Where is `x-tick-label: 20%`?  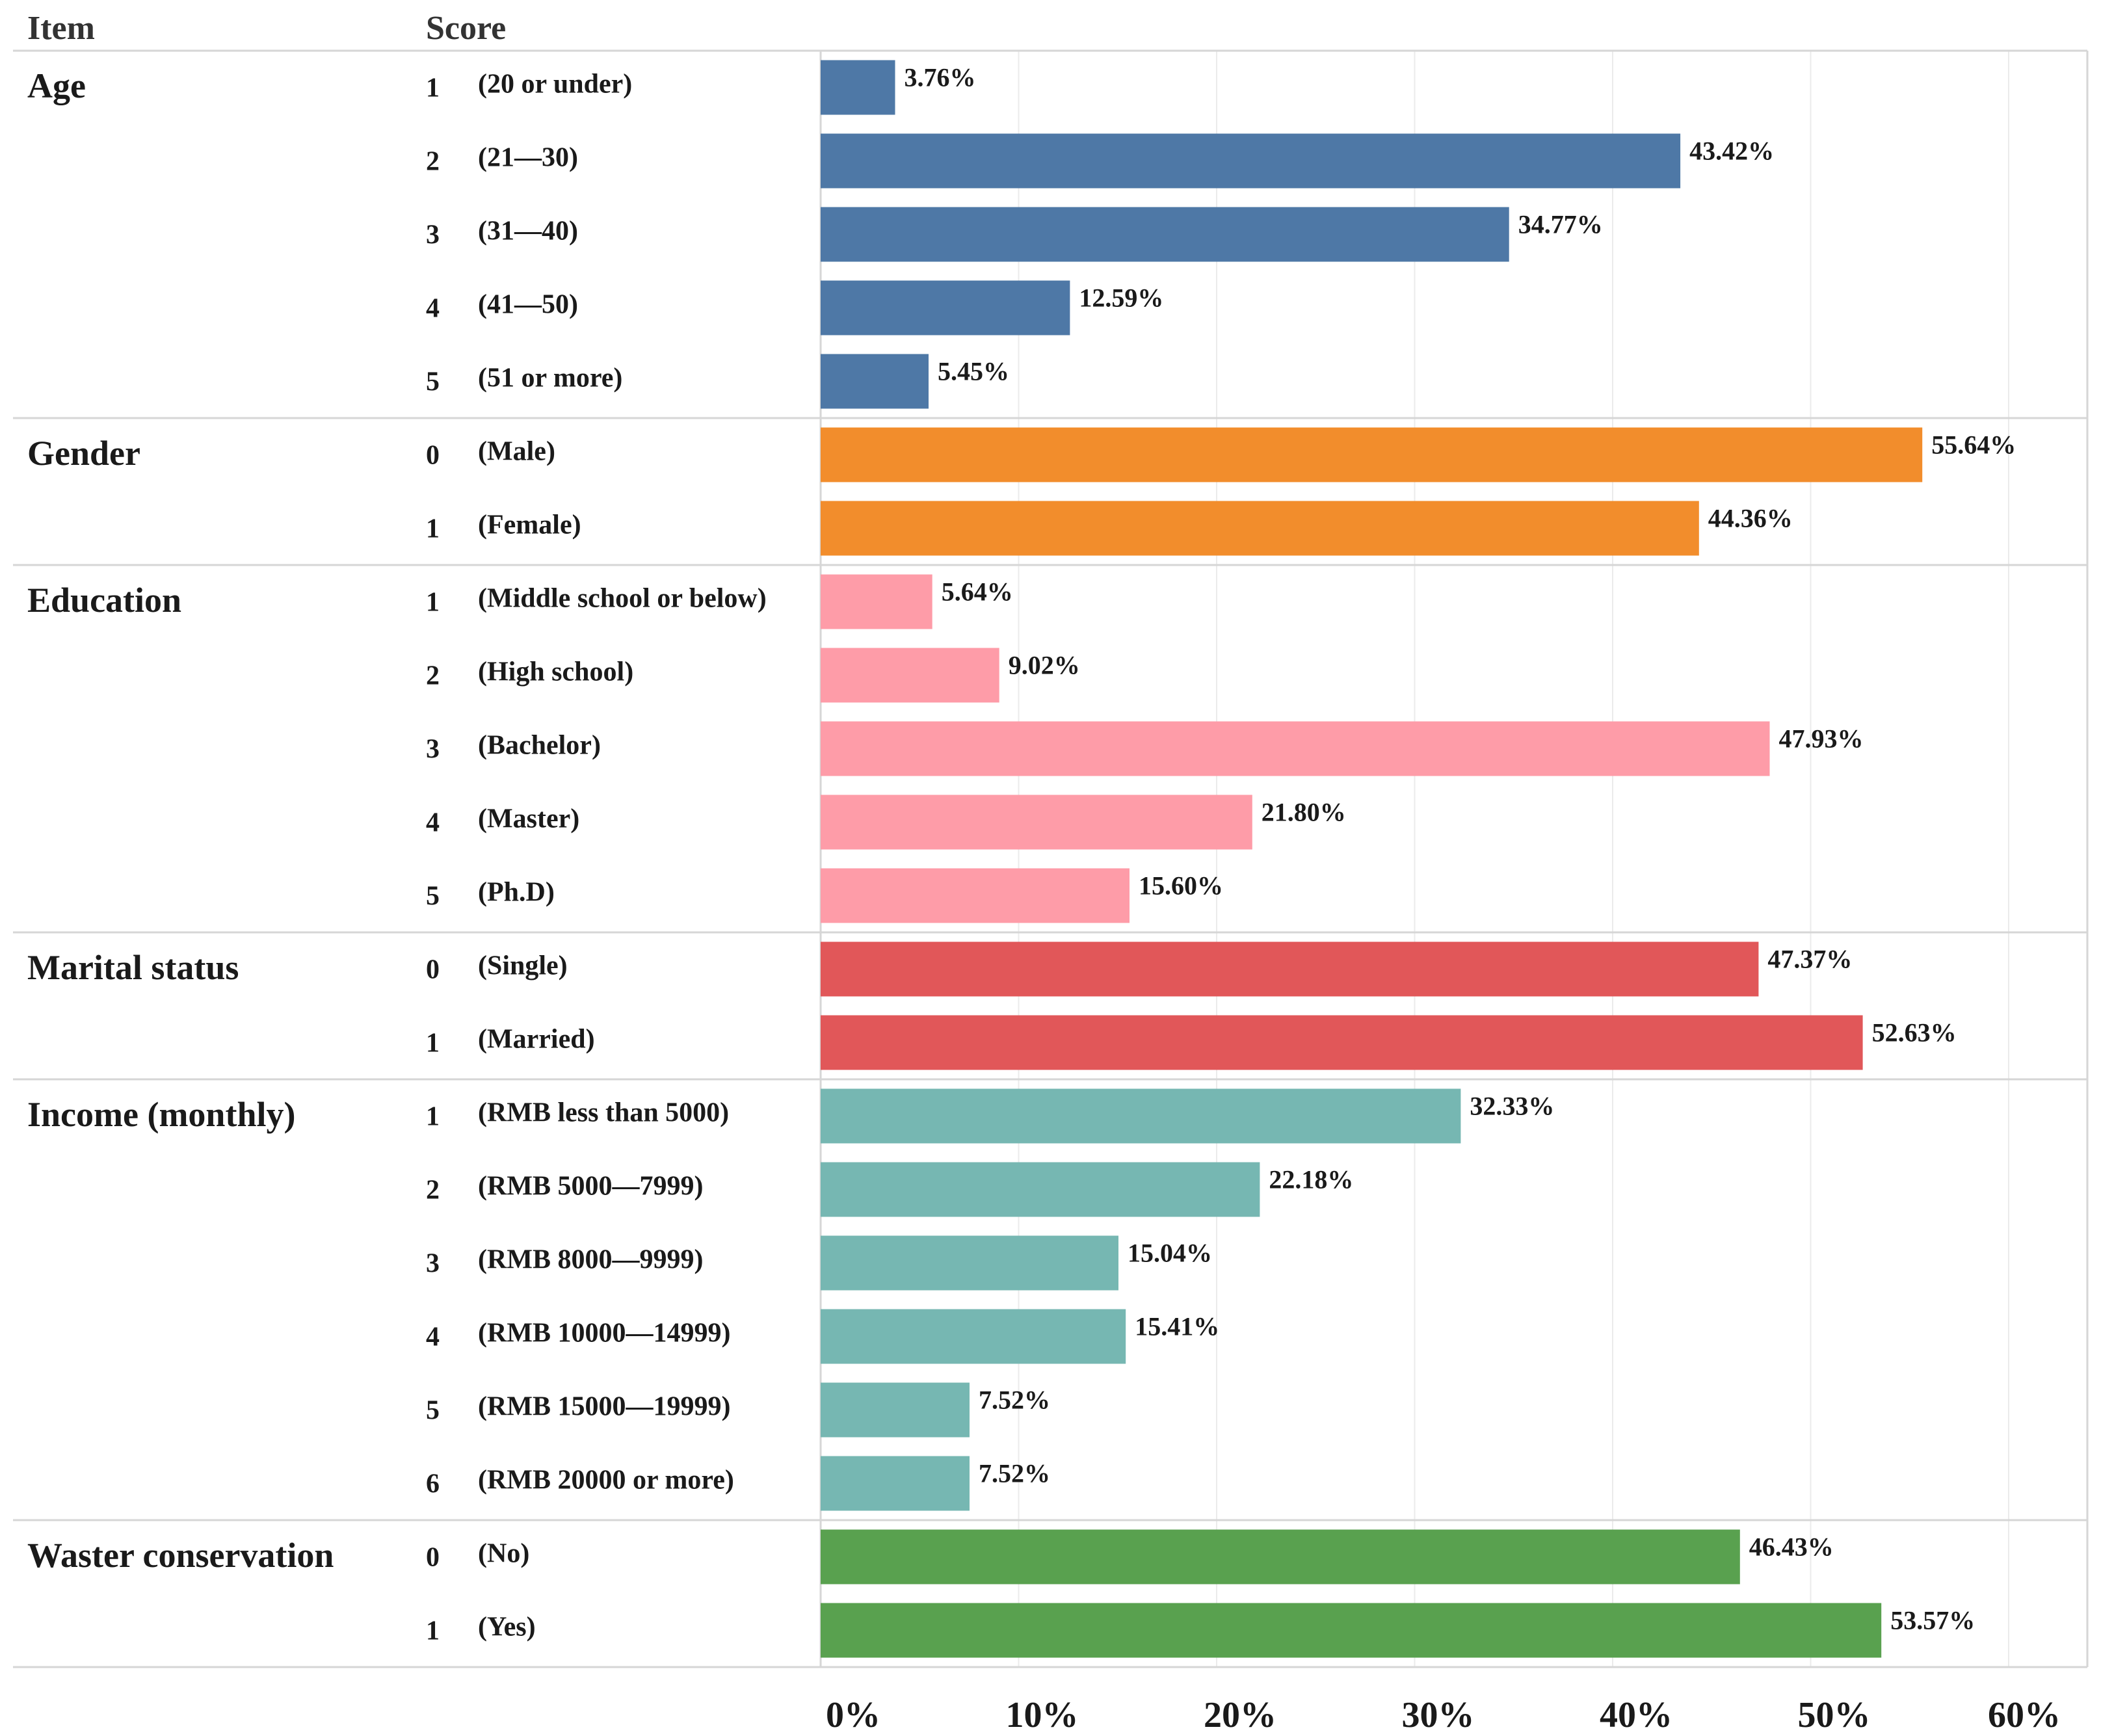 x-tick-label: 20% is located at coordinates (1240, 1715).